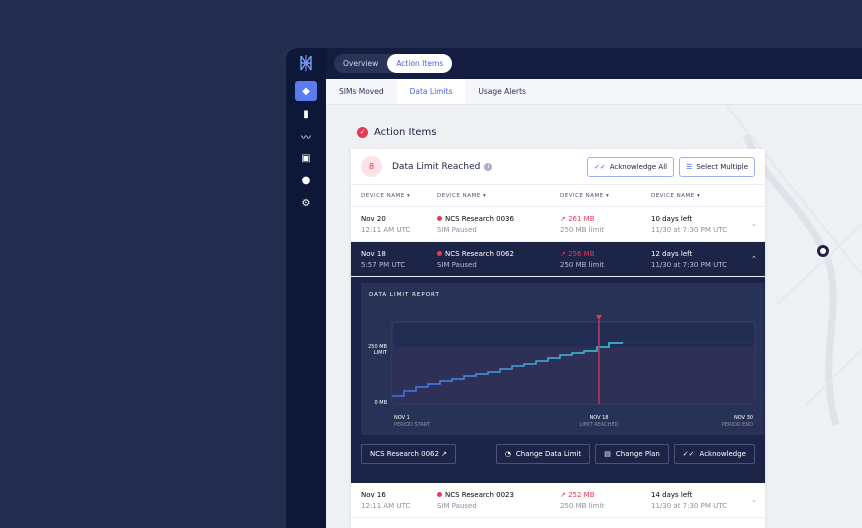 Image resolution: width=862 pixels, height=528 pixels. Describe the element at coordinates (412, 425) in the screenshot. I see `svg-text: PERIOD START` at that location.